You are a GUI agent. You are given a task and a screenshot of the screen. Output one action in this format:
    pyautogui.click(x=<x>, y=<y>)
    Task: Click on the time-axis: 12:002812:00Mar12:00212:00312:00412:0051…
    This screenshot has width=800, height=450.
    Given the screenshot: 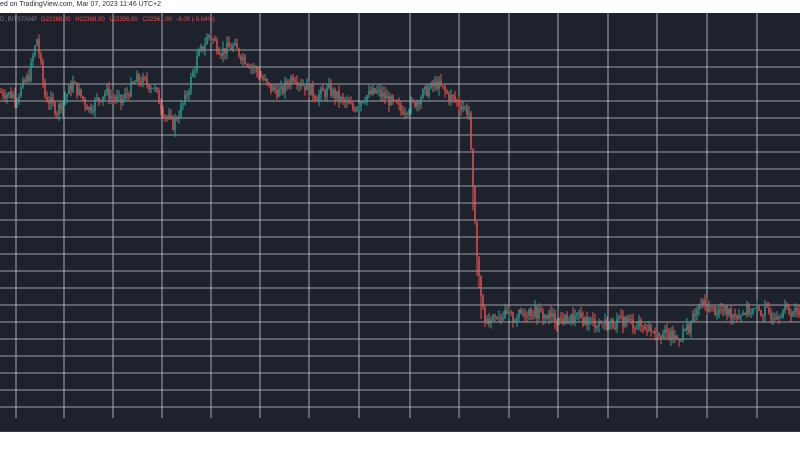 What is the action you would take?
    pyautogui.click(x=400, y=431)
    